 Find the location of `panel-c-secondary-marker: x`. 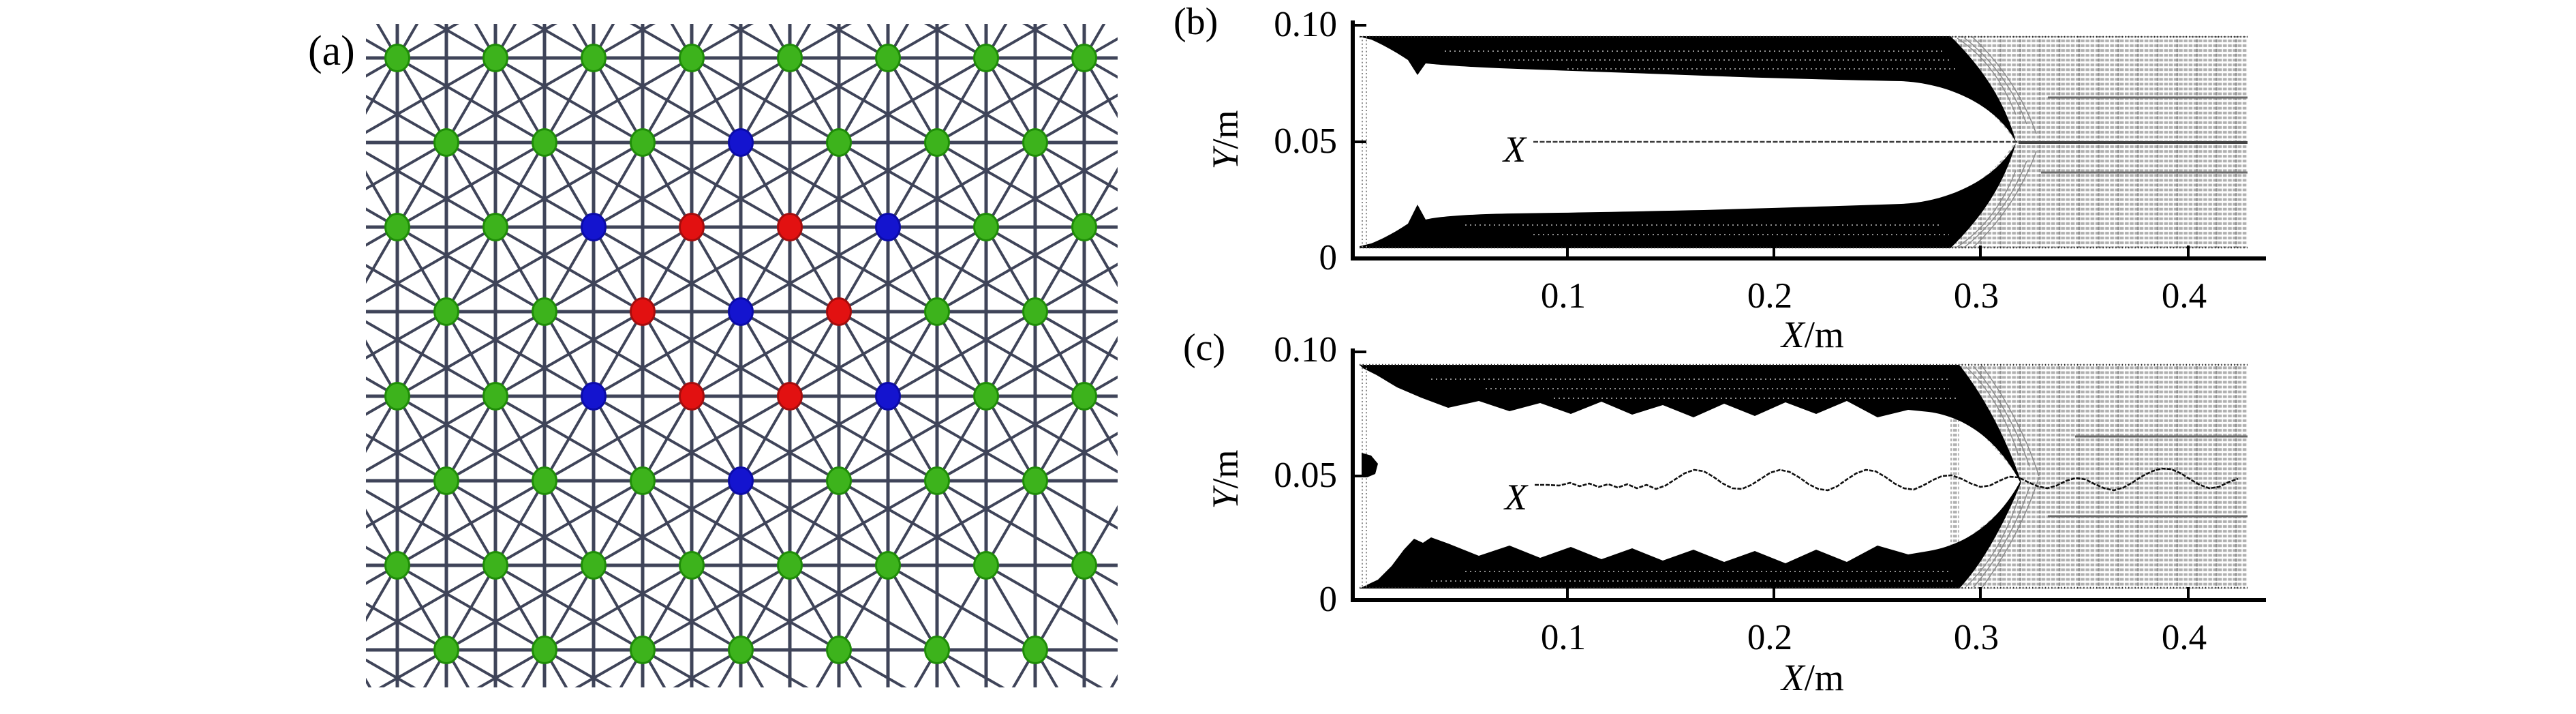

panel-c-secondary-marker: x is located at coordinates (1612, 561).